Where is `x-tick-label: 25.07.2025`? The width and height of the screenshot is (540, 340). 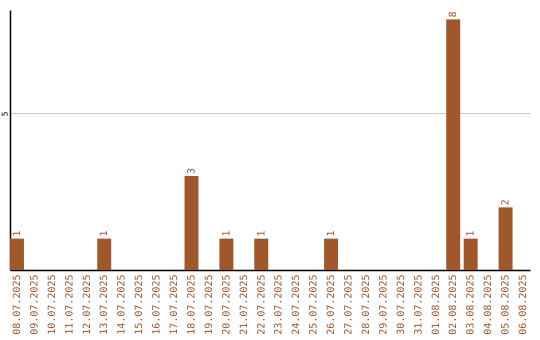
x-tick-label: 25.07.2025 is located at coordinates (314, 304).